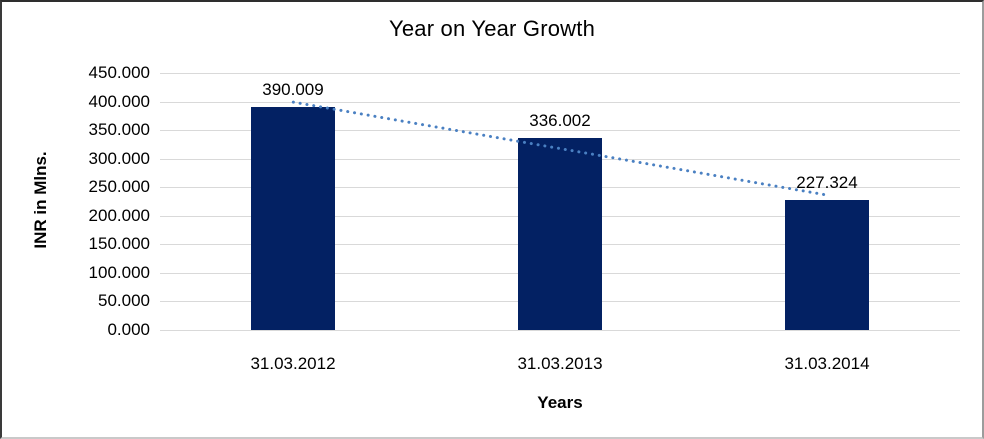 Image resolution: width=984 pixels, height=439 pixels. I want to click on chart-title: Year on Year Growth, so click(492, 28).